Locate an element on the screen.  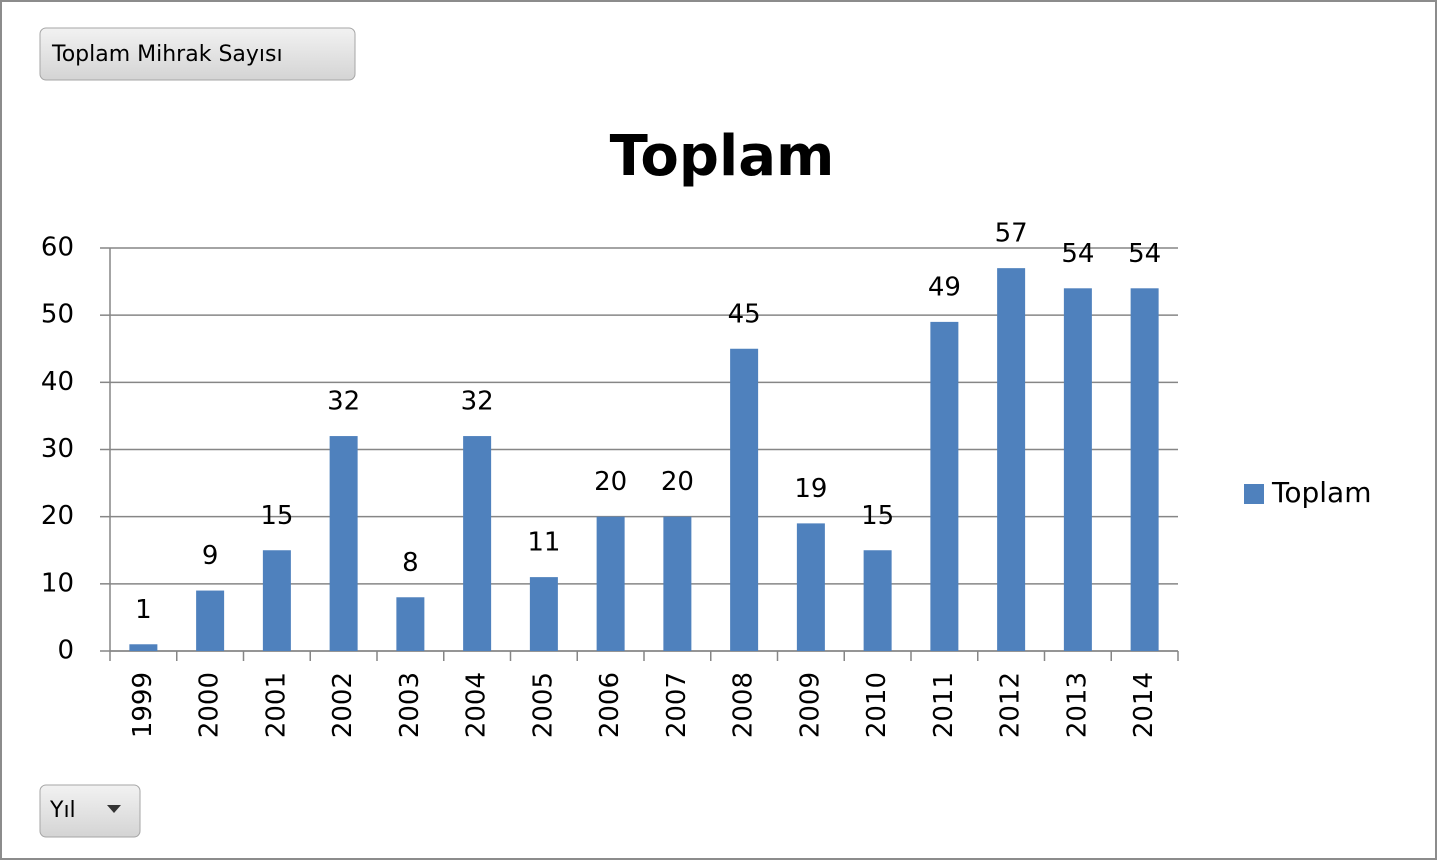
x-tick-label: 2009 is located at coordinates (810, 705).